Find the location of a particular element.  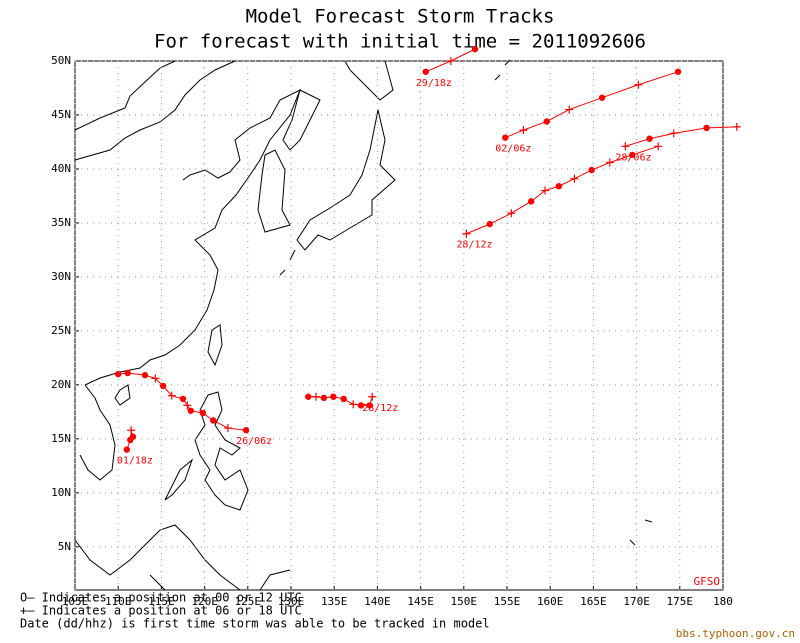

x-tick-label: 130E is located at coordinates (291, 601).